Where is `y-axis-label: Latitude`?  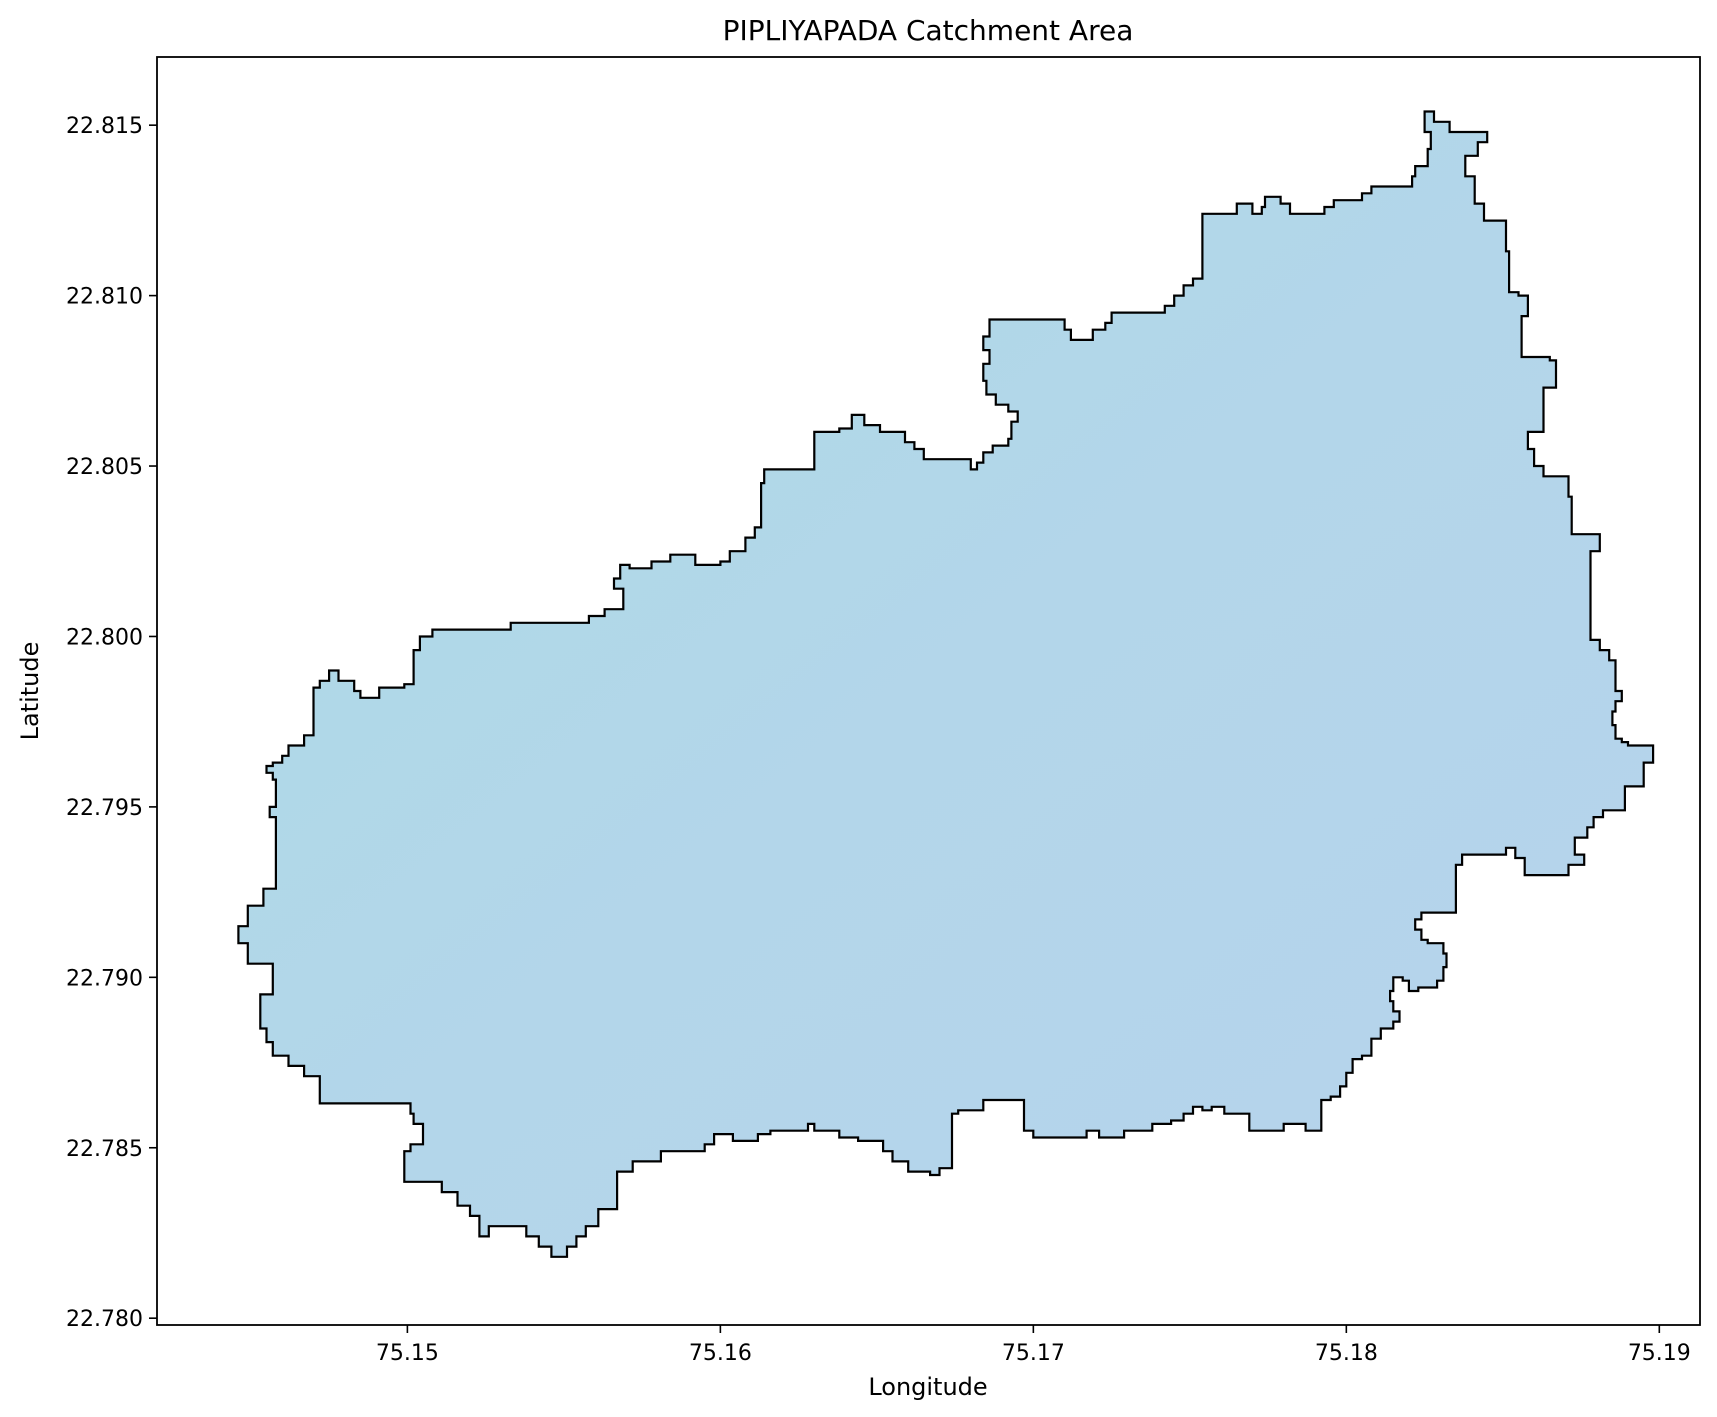
y-axis-label: Latitude is located at coordinates (30, 691).